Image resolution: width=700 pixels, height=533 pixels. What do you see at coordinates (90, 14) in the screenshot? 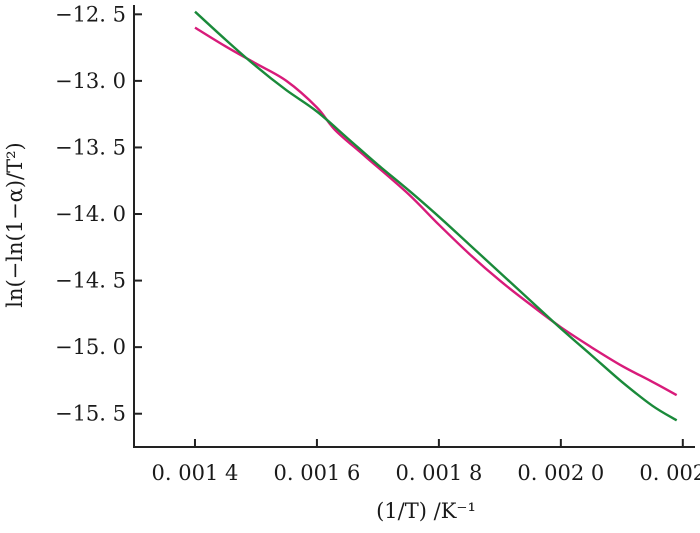
I see `y-tick-label: −12. 5` at bounding box center [90, 14].